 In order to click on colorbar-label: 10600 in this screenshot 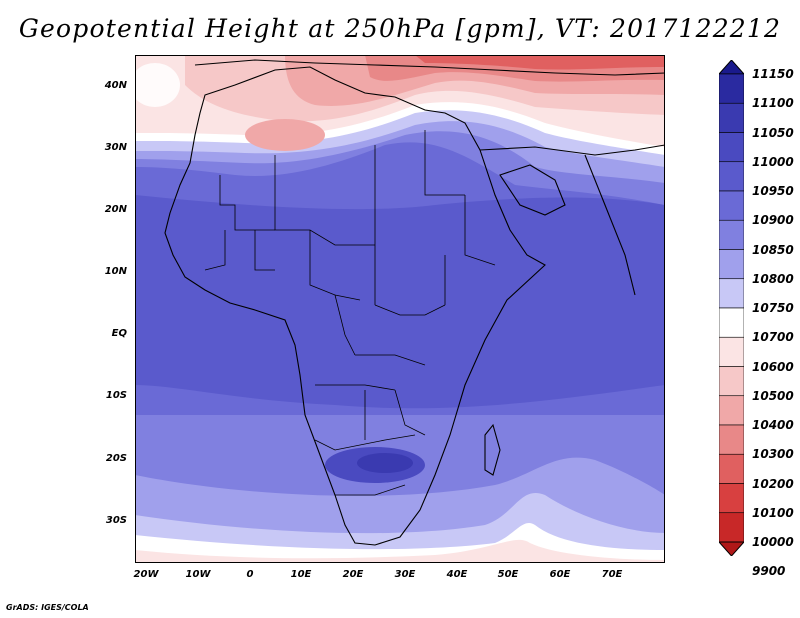, I will do `click(773, 366)`.